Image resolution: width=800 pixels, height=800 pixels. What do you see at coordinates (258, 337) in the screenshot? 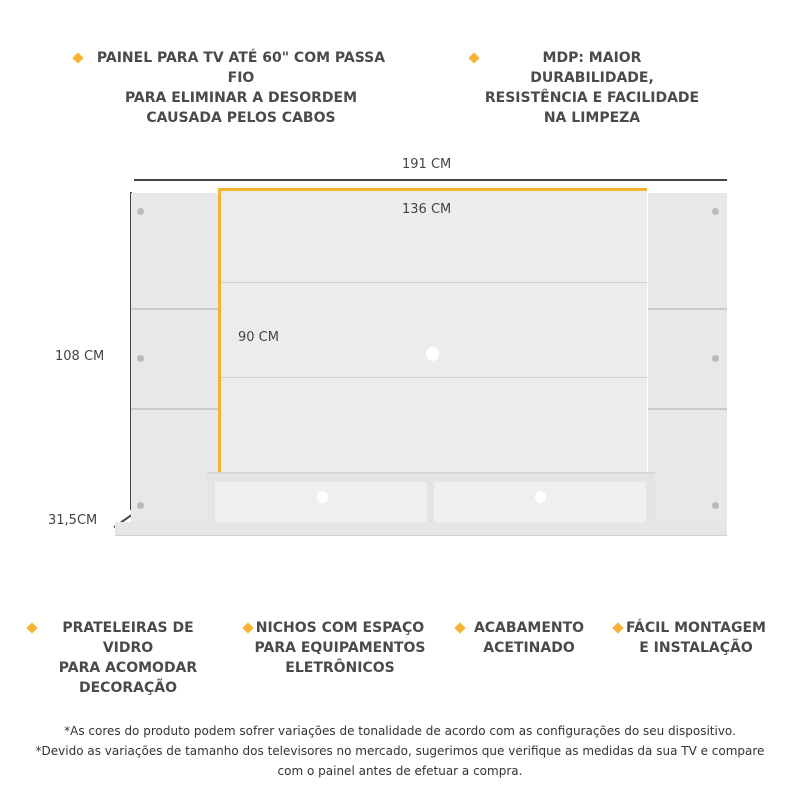
I see `height-panel-label: 90 CM` at bounding box center [258, 337].